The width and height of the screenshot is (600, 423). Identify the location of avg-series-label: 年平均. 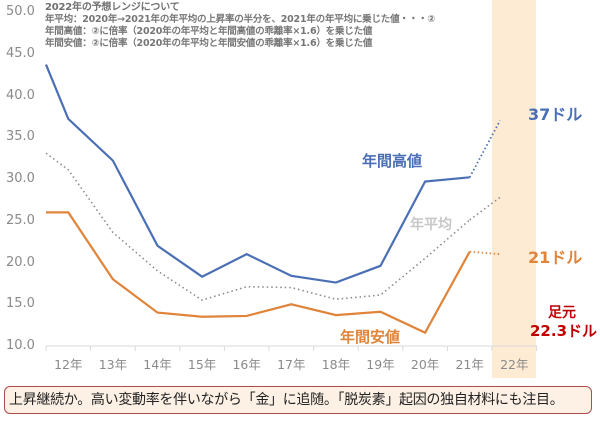
(431, 225).